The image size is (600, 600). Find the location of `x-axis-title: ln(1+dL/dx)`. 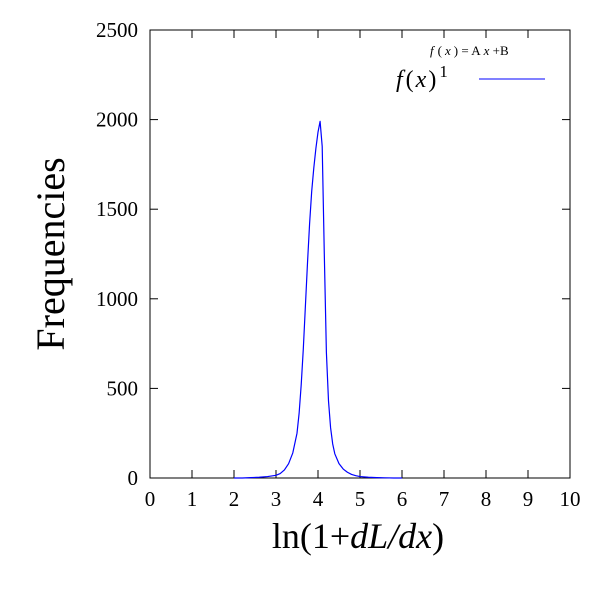

x-axis-title: ln(1+dL/dx) is located at coordinates (358, 536).